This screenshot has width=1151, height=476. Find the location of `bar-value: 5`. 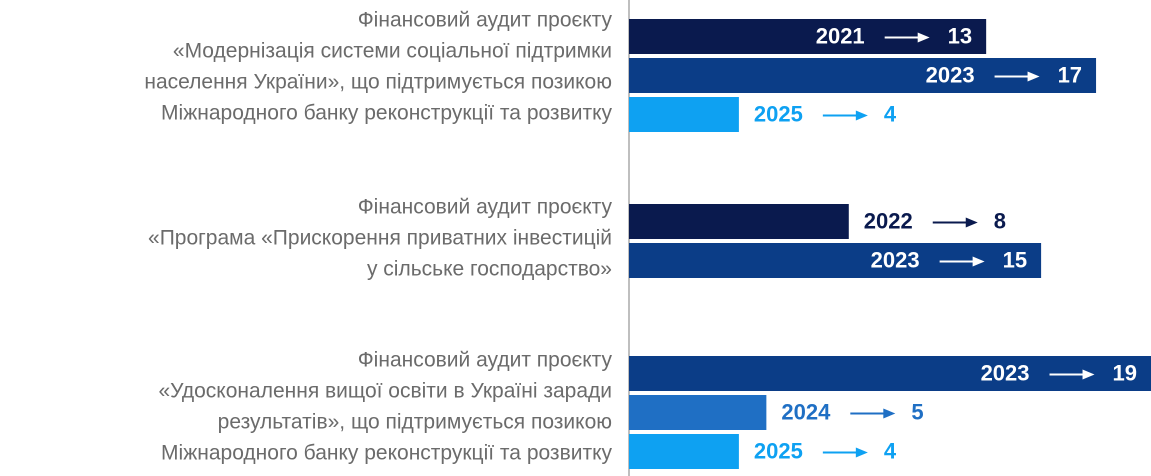

bar-value: 5 is located at coordinates (917, 411).